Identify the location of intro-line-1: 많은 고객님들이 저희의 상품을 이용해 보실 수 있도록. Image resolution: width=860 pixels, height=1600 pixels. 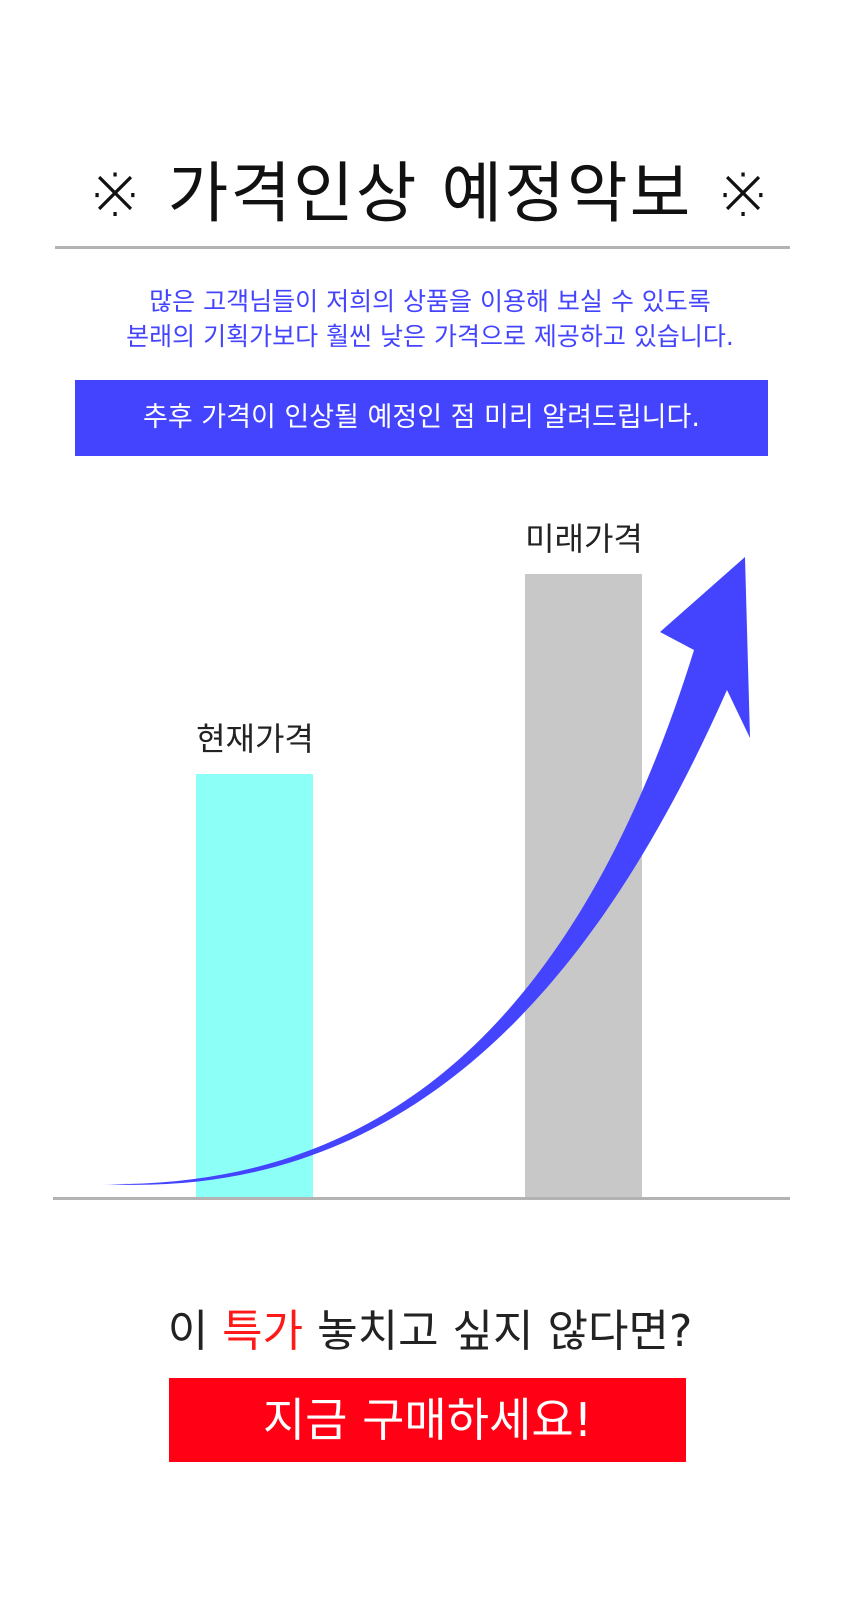
(430, 301).